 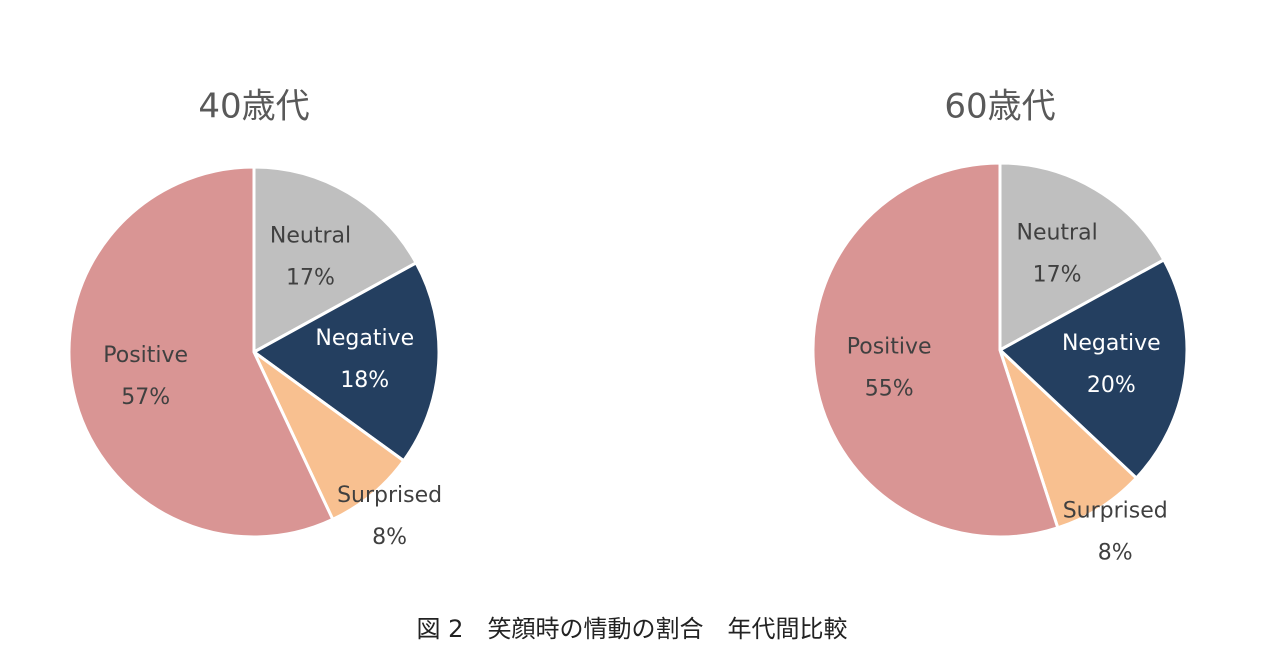 I want to click on slice-value: 55%, so click(x=889, y=389).